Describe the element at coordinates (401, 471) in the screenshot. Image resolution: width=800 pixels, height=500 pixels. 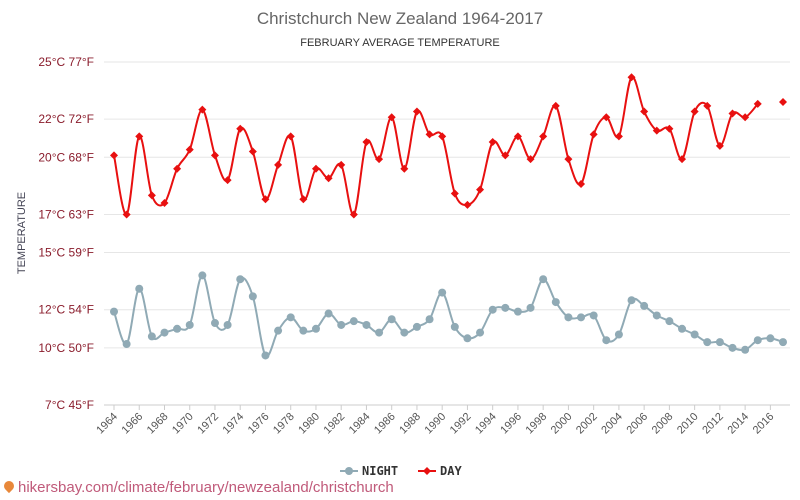
I see `legend: NIGHT DAY` at that location.